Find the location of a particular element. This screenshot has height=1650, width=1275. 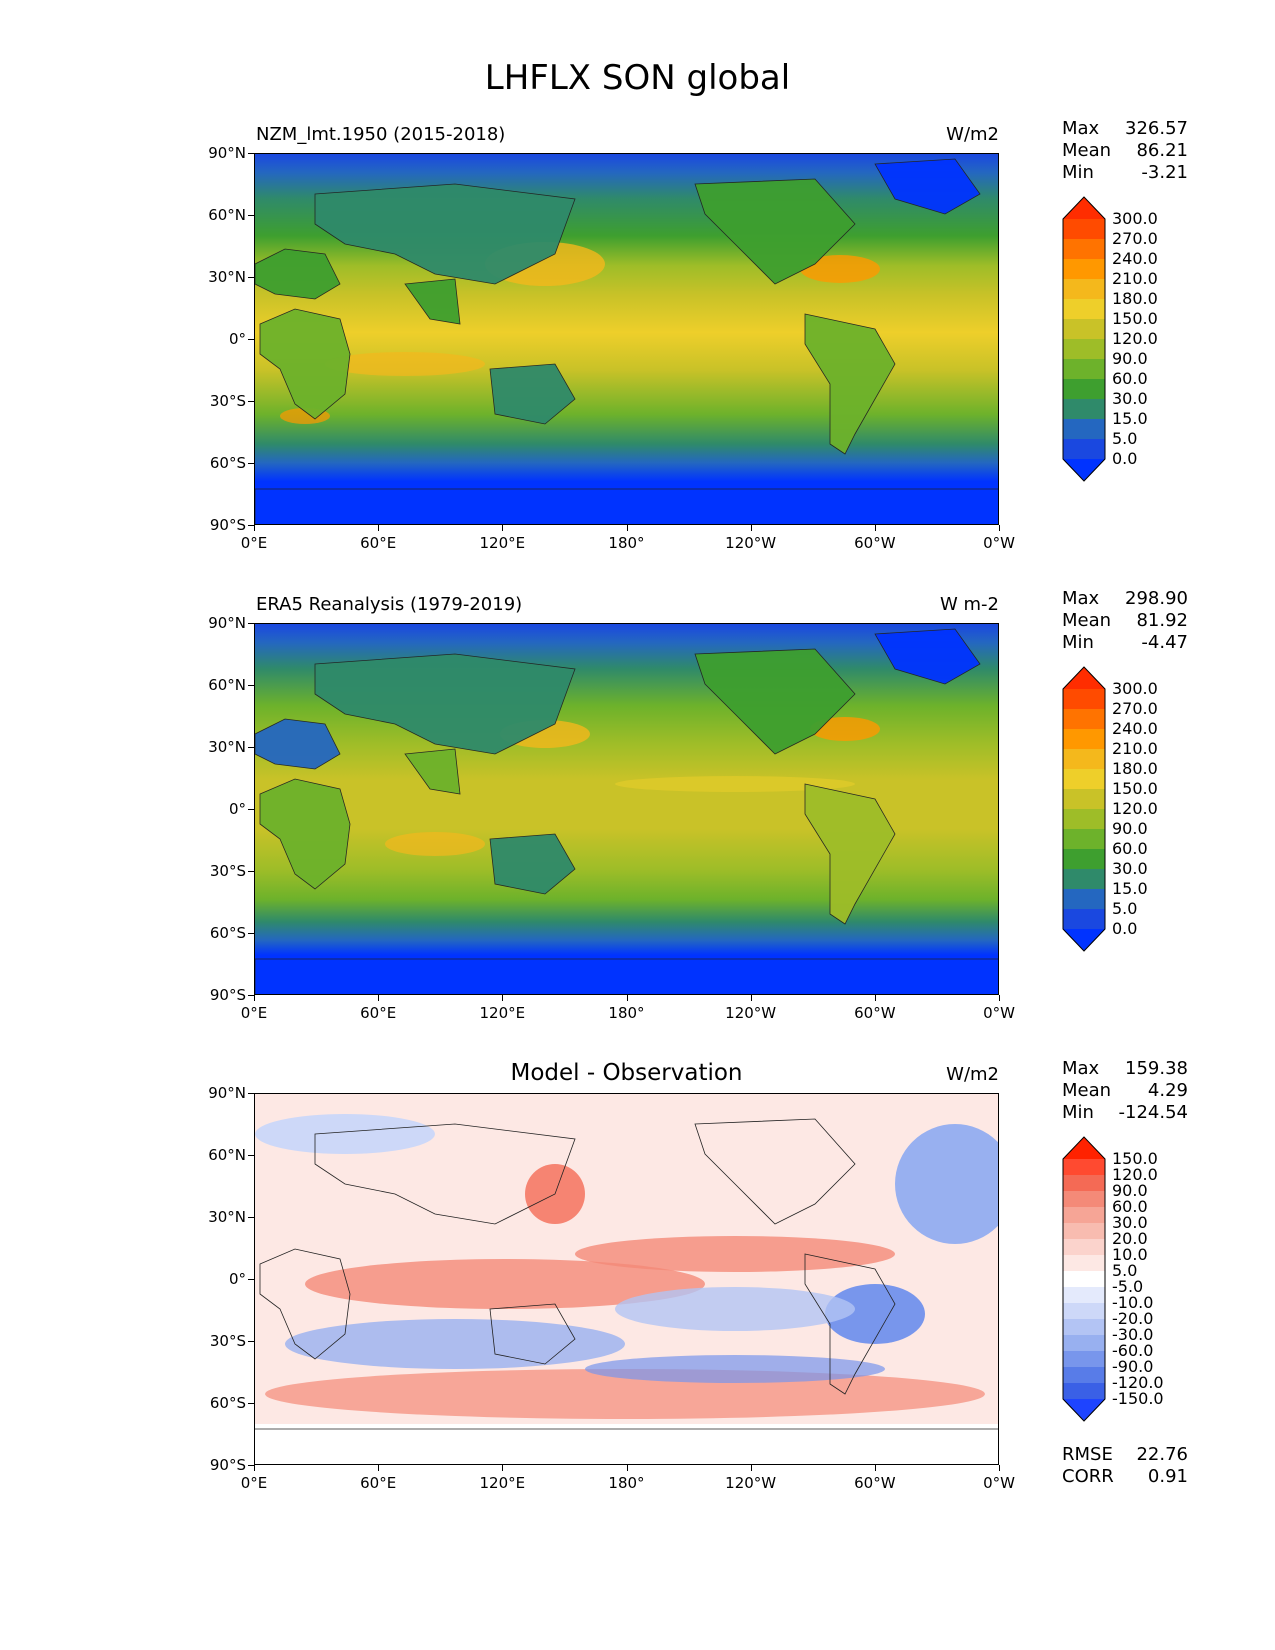

panel-1-xtick-label: 60°W is located at coordinates (875, 543).